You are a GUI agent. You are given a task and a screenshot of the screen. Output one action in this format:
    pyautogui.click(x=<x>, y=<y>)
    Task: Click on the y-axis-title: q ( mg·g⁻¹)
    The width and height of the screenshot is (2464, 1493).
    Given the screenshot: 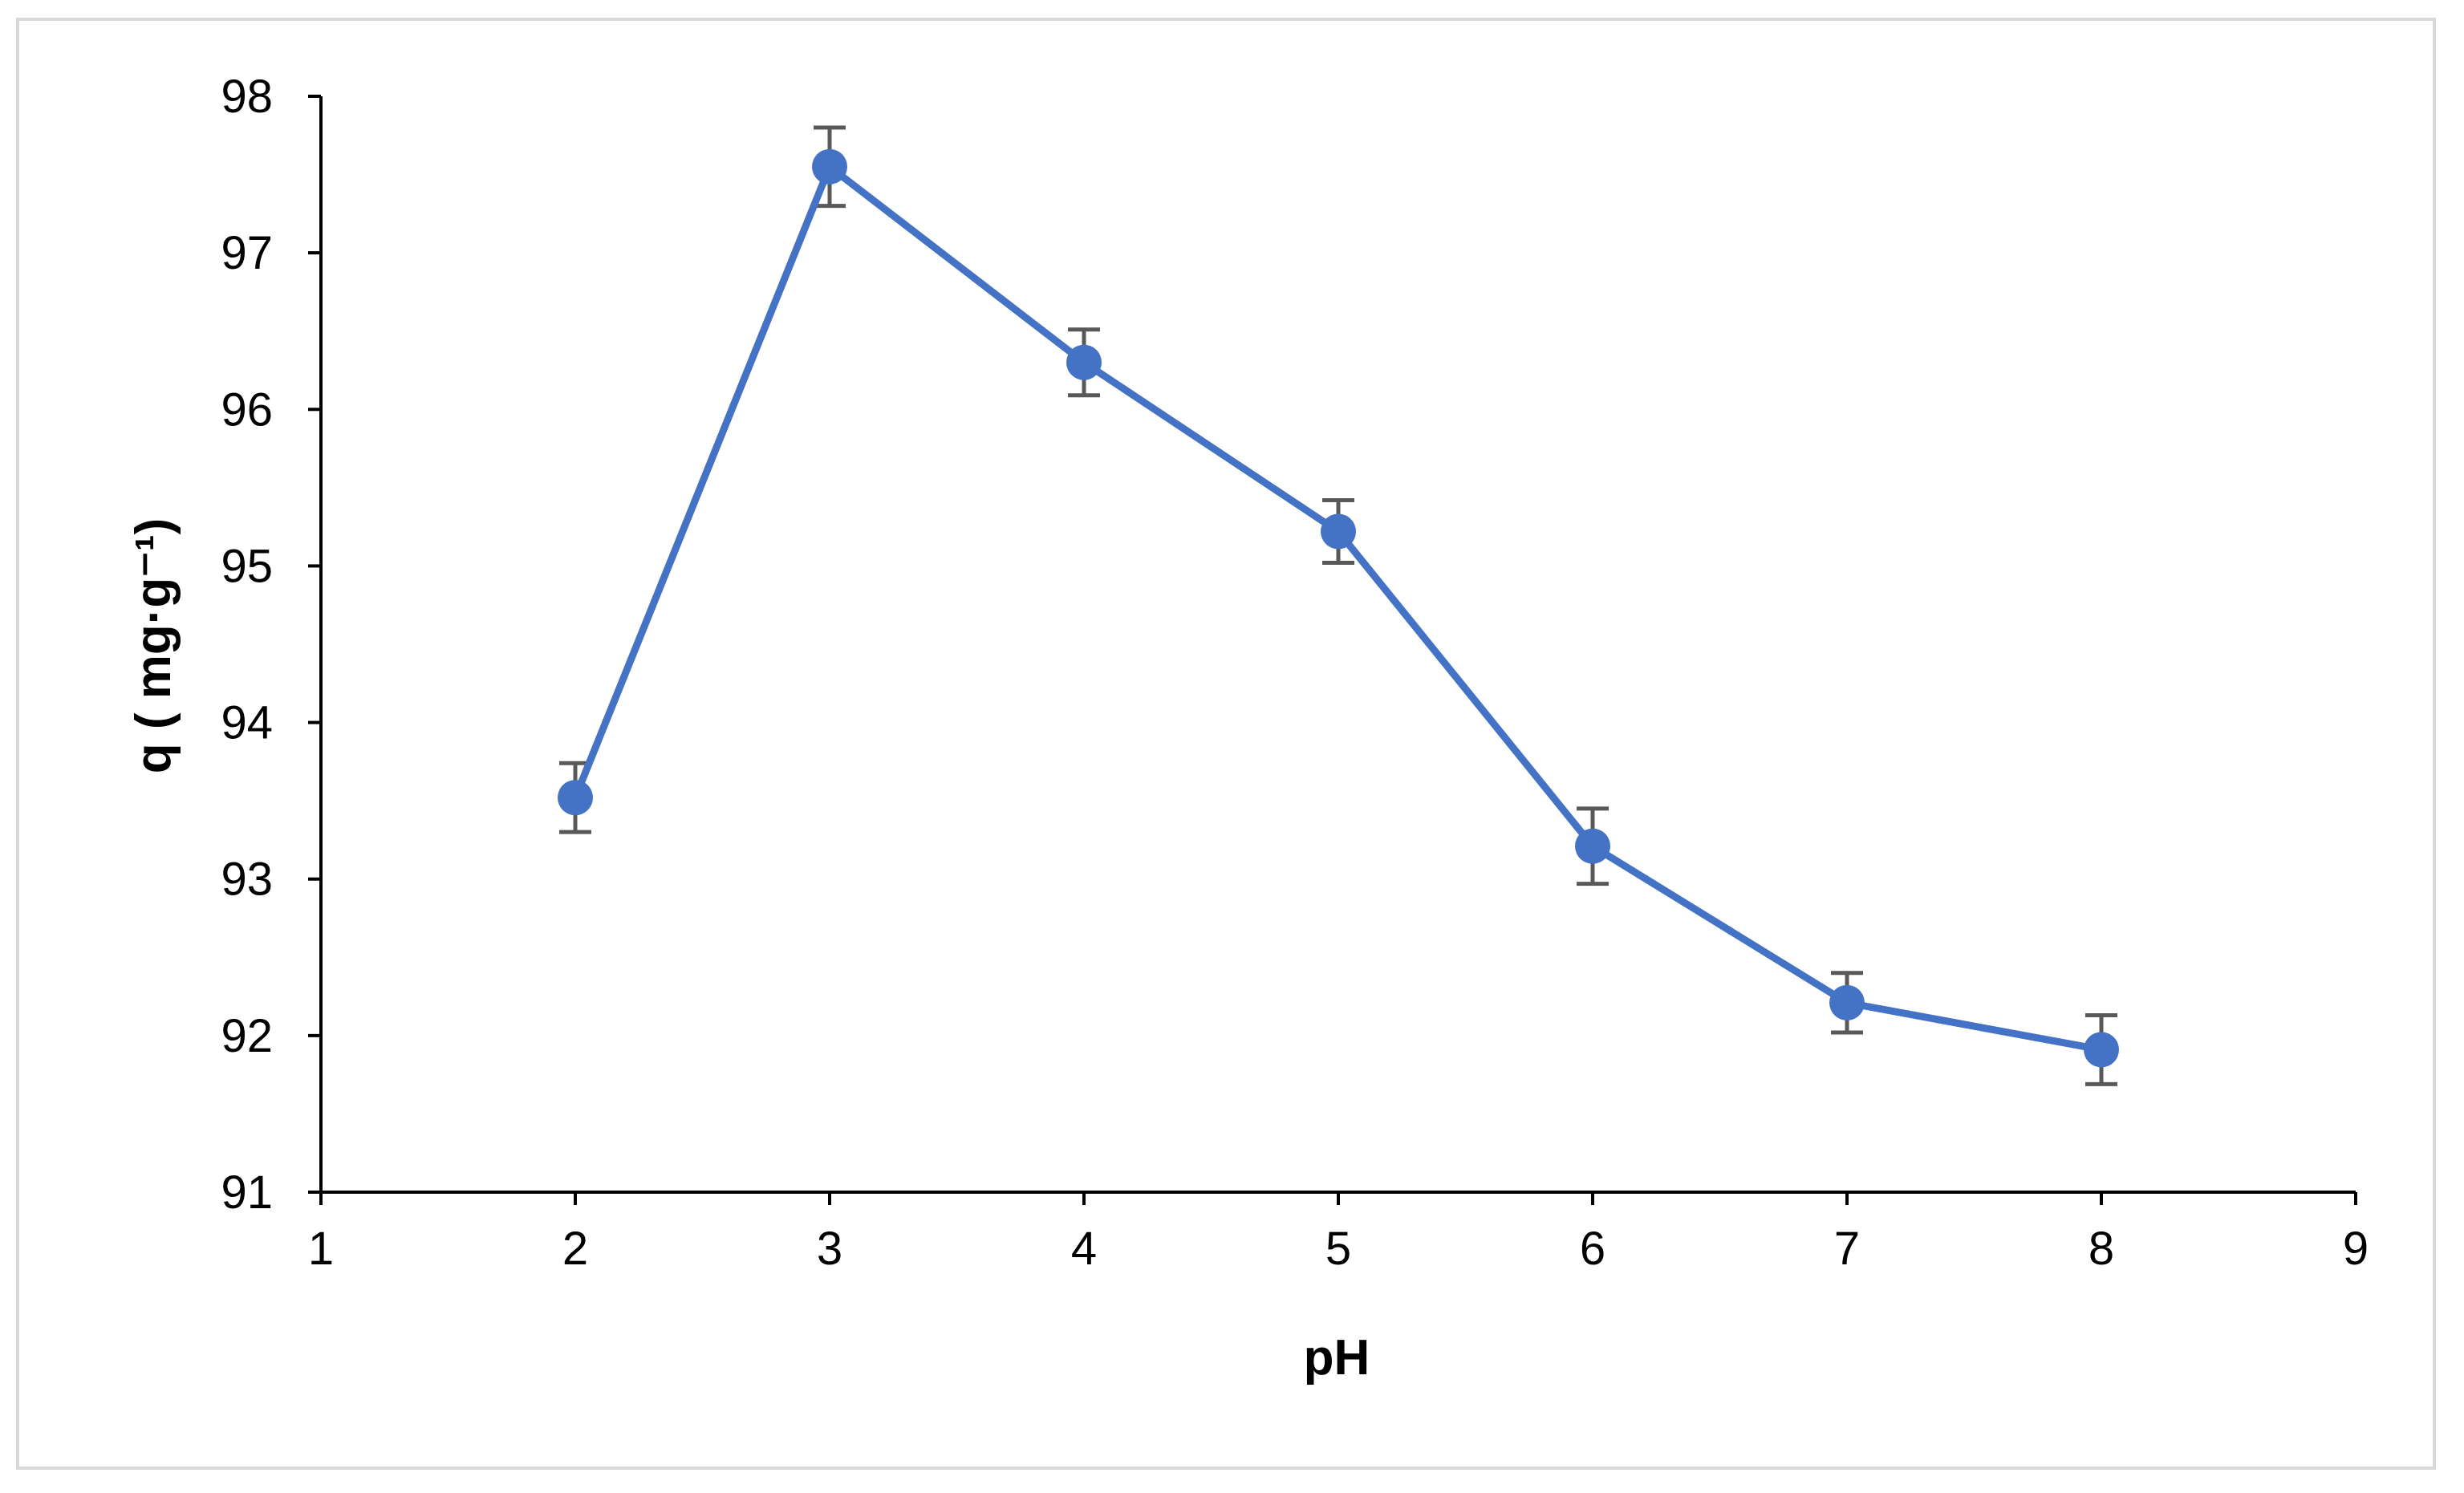 What is the action you would take?
    pyautogui.click(x=153, y=646)
    